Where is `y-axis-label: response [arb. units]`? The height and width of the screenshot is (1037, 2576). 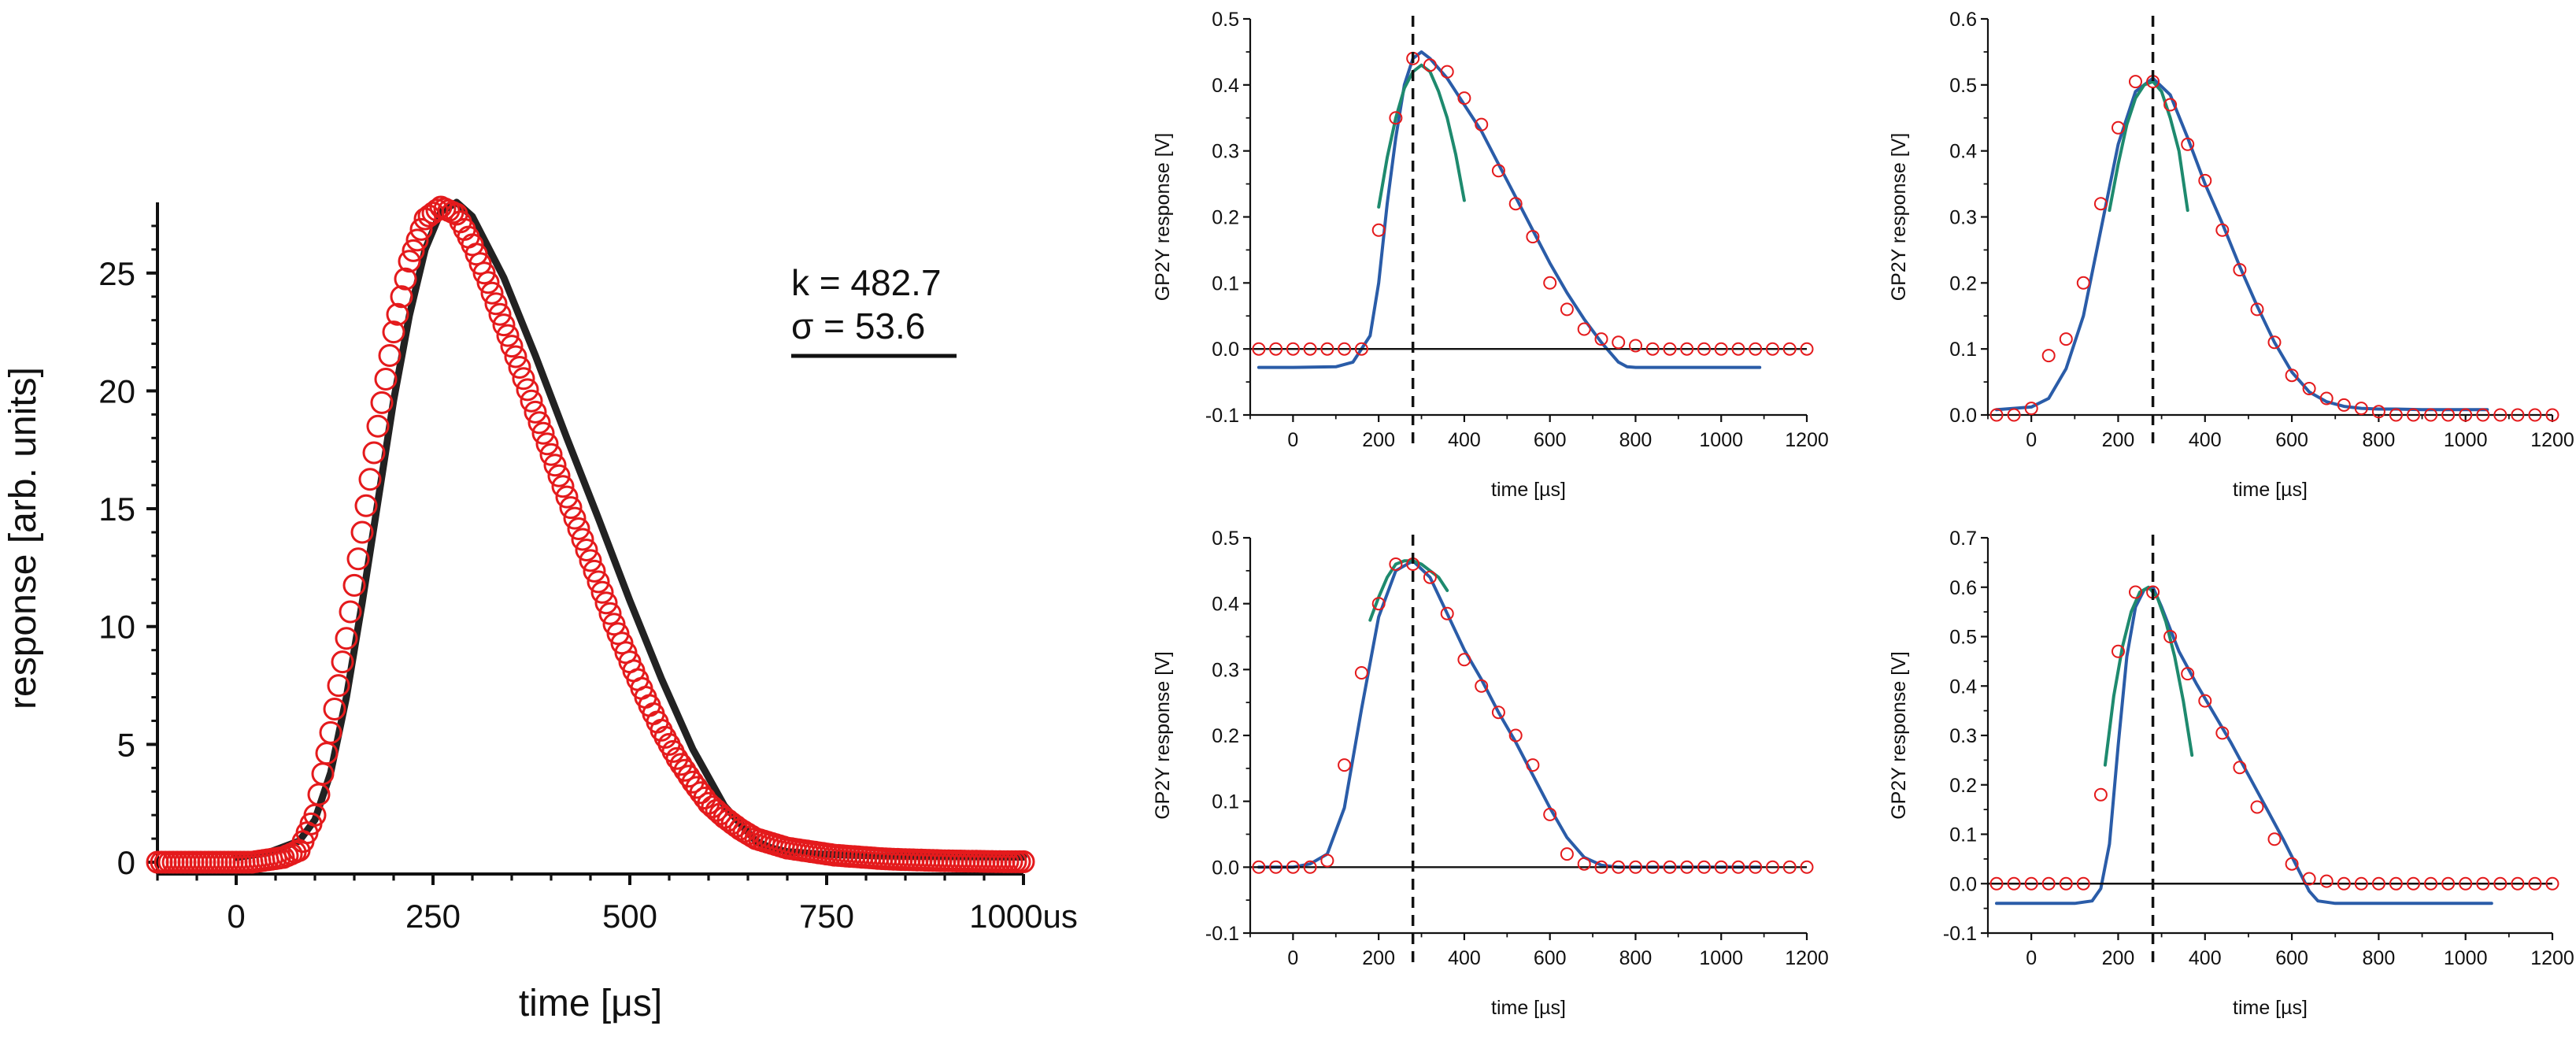 y-axis-label: response [arb. units] is located at coordinates (23, 538).